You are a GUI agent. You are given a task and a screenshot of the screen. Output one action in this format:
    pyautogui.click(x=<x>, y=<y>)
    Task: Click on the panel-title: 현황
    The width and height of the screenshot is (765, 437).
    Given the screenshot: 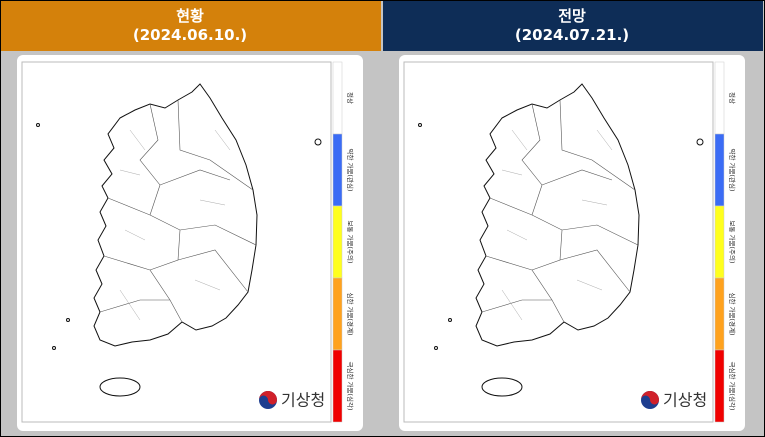 What is the action you would take?
    pyautogui.click(x=190, y=16)
    